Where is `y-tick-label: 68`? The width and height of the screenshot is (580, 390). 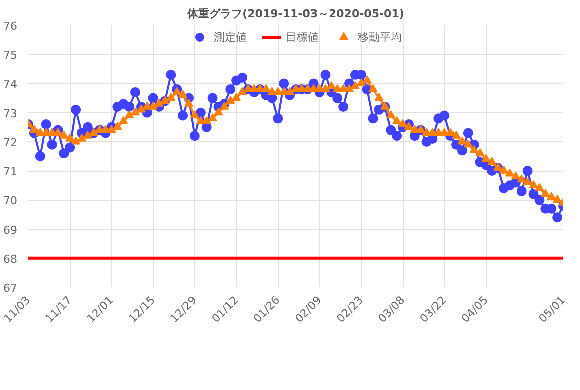
y-tick-label: 68 is located at coordinates (11, 259).